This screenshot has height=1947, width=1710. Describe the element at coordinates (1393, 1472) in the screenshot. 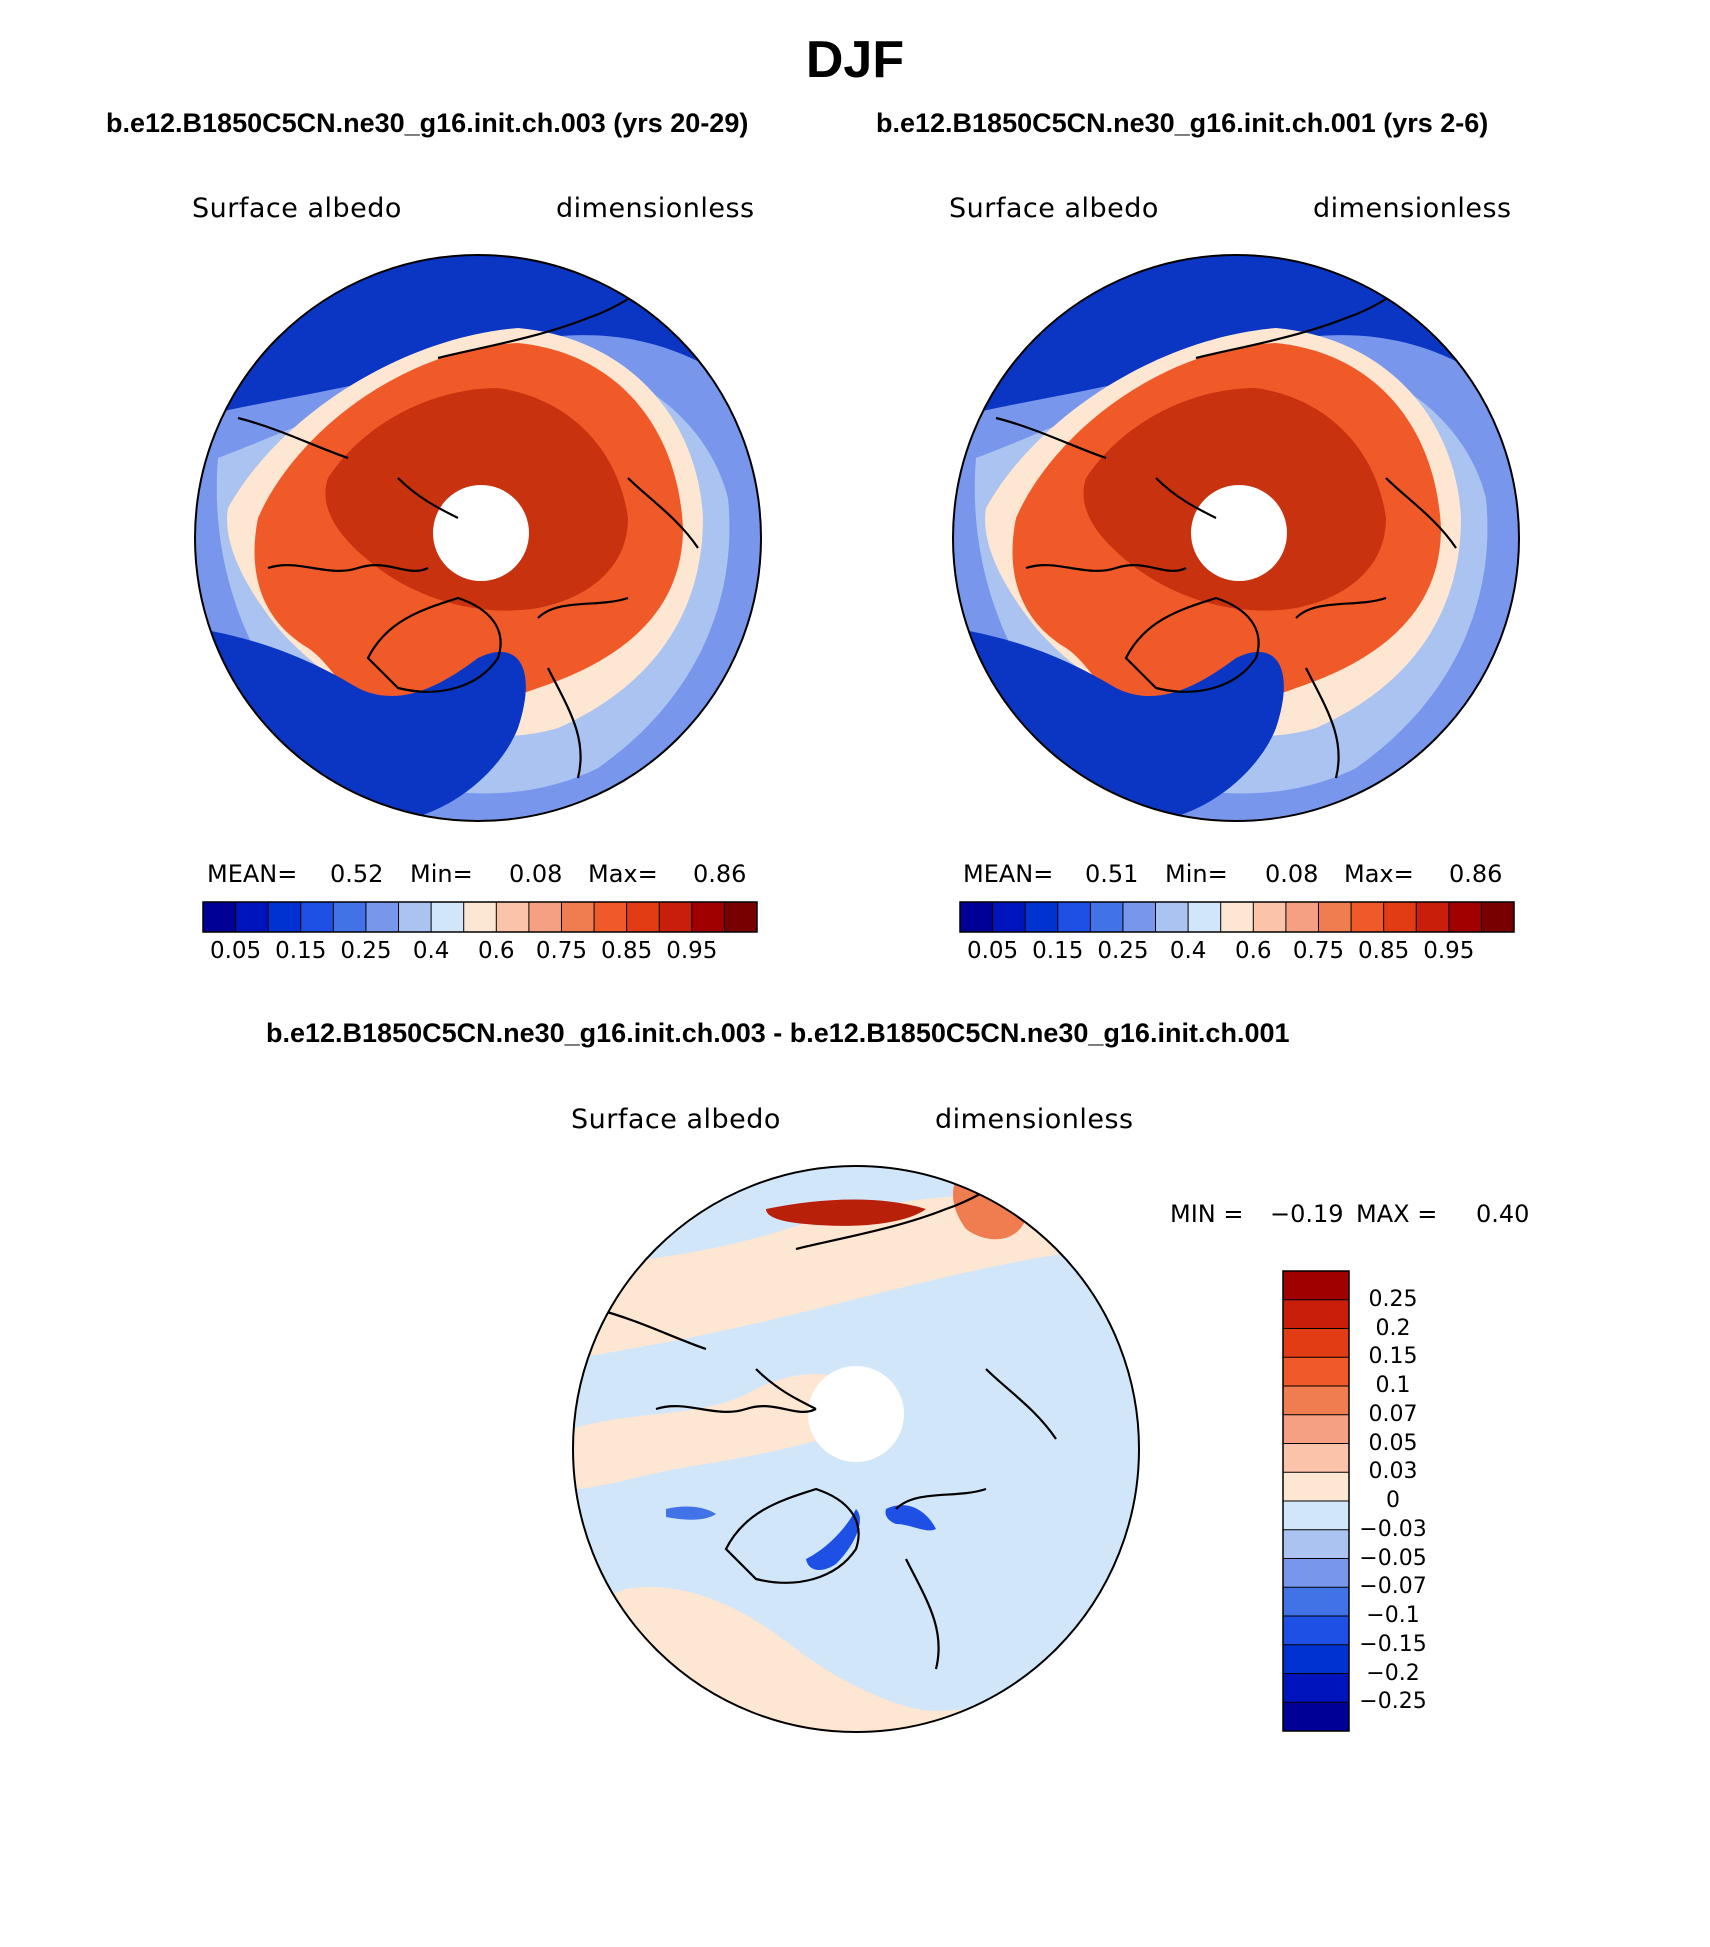

I see `colorbar-tick-label: 0.03` at that location.